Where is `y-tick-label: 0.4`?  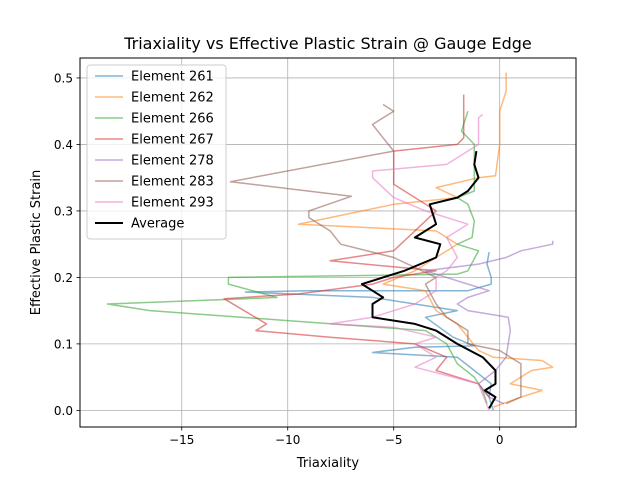 y-tick-label: 0.4 is located at coordinates (63, 145).